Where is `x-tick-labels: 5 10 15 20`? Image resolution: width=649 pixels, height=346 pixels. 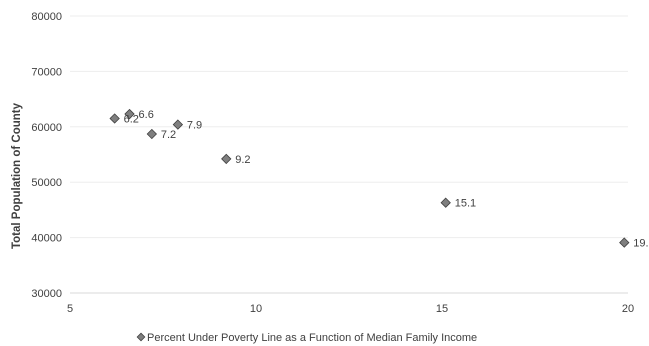 x-tick-labels: 5 10 15 20 is located at coordinates (350, 309).